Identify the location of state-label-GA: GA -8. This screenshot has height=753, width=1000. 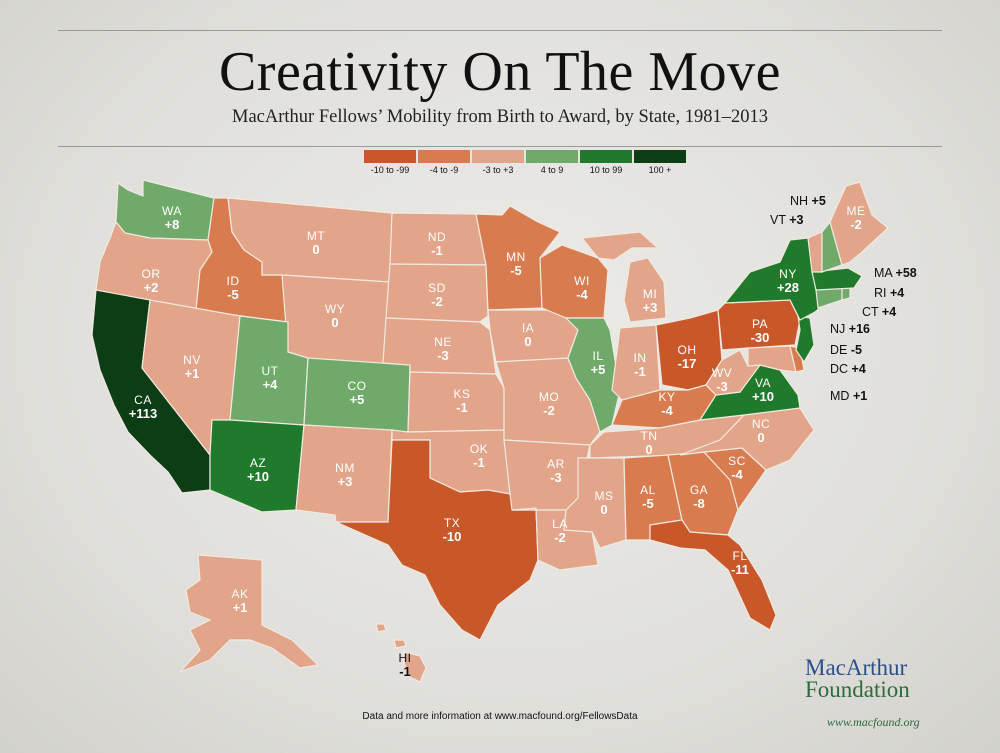
(699, 497).